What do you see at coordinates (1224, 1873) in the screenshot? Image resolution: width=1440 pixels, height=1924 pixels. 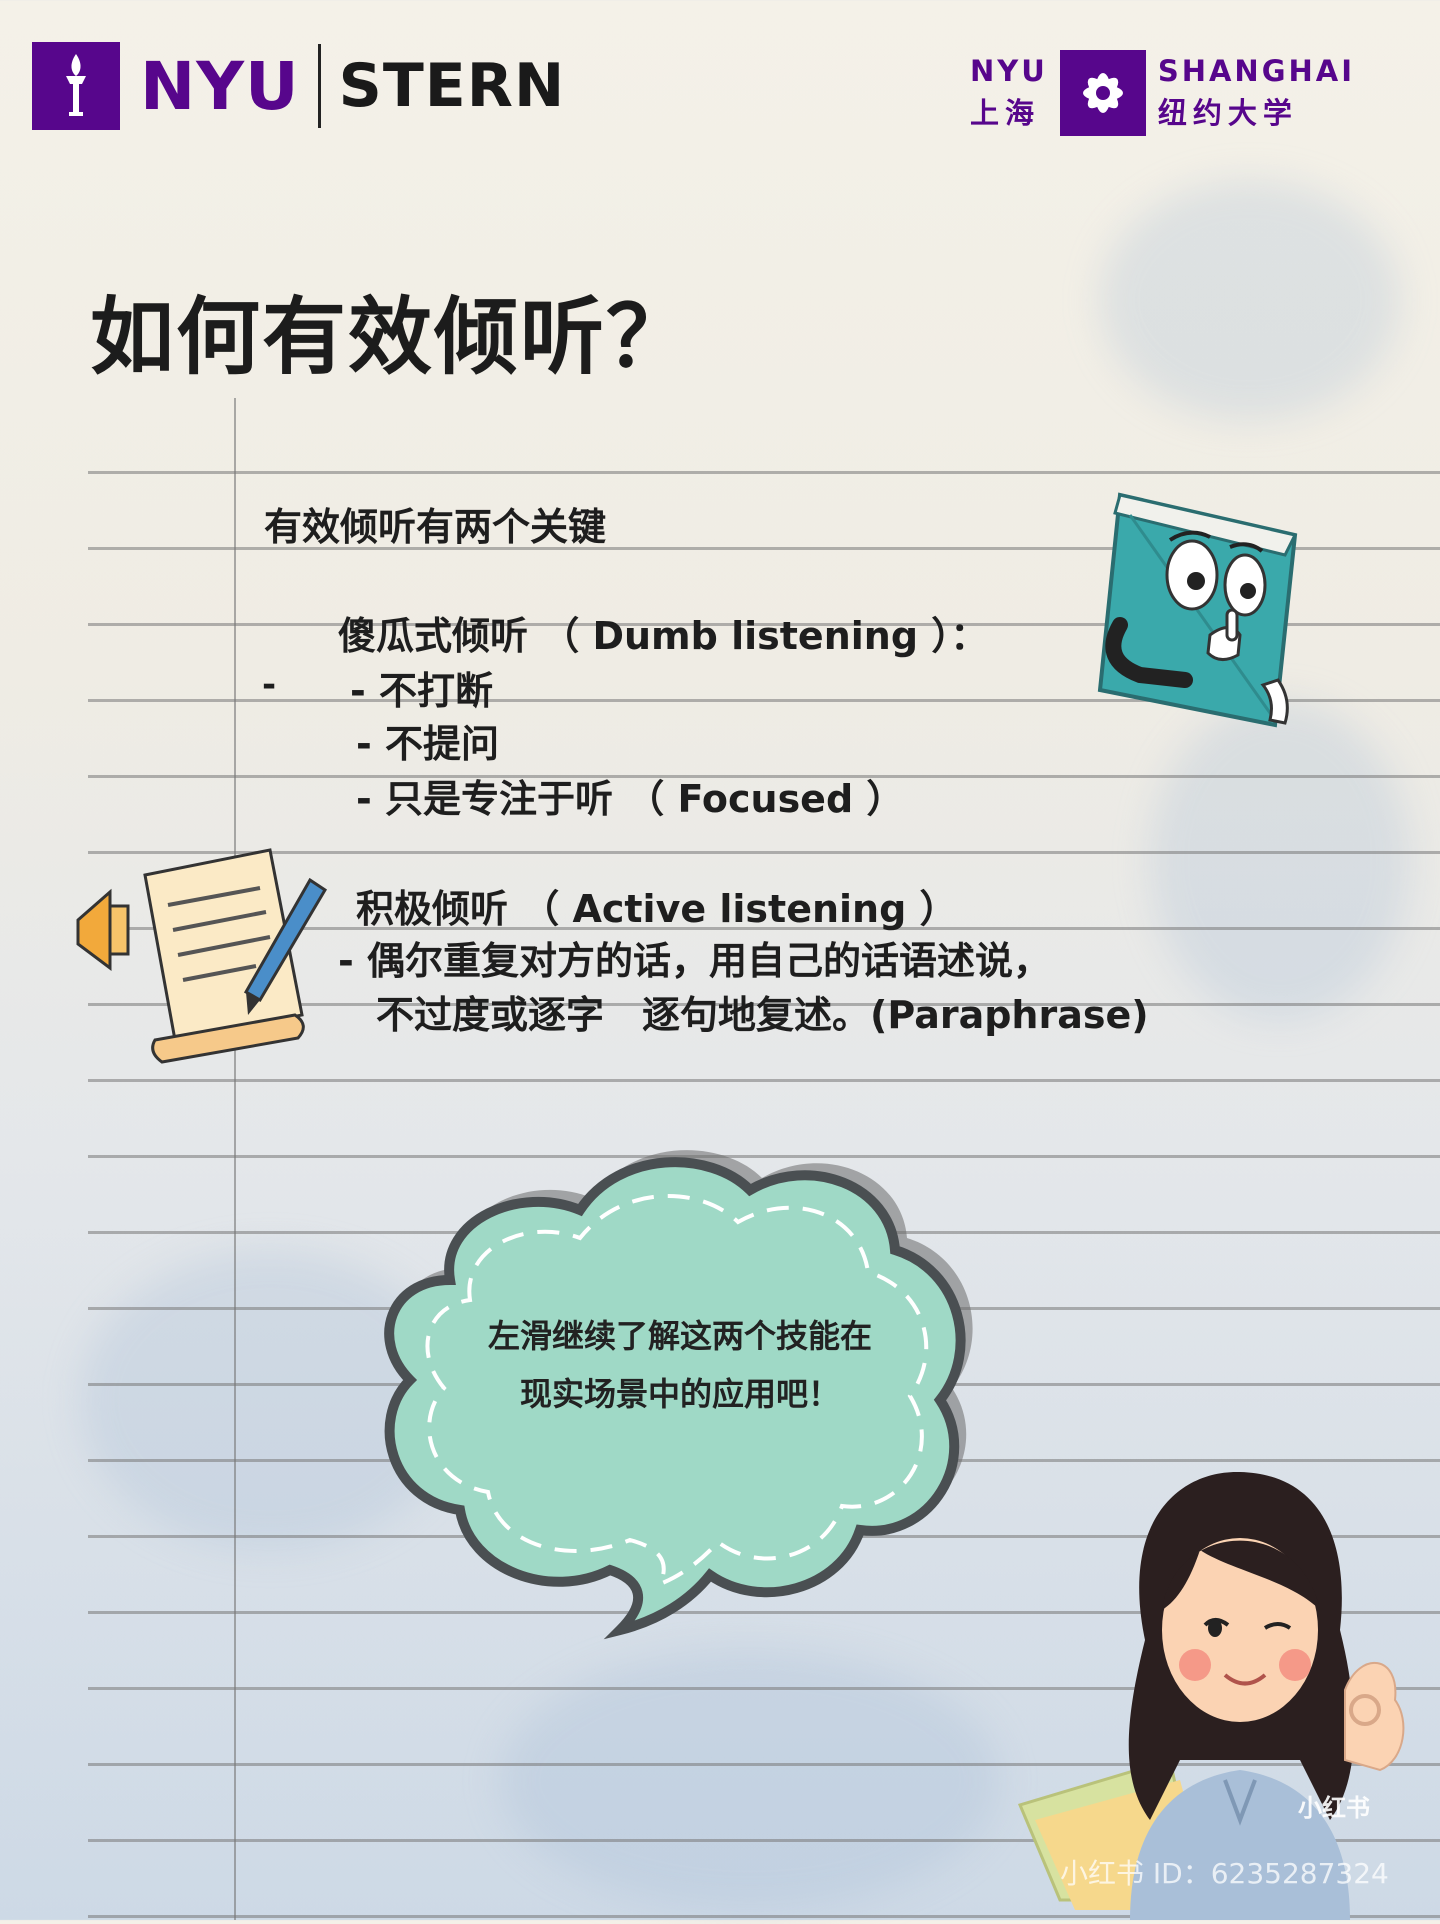 I see `watermark-id: 小红书 ID：6235287324` at bounding box center [1224, 1873].